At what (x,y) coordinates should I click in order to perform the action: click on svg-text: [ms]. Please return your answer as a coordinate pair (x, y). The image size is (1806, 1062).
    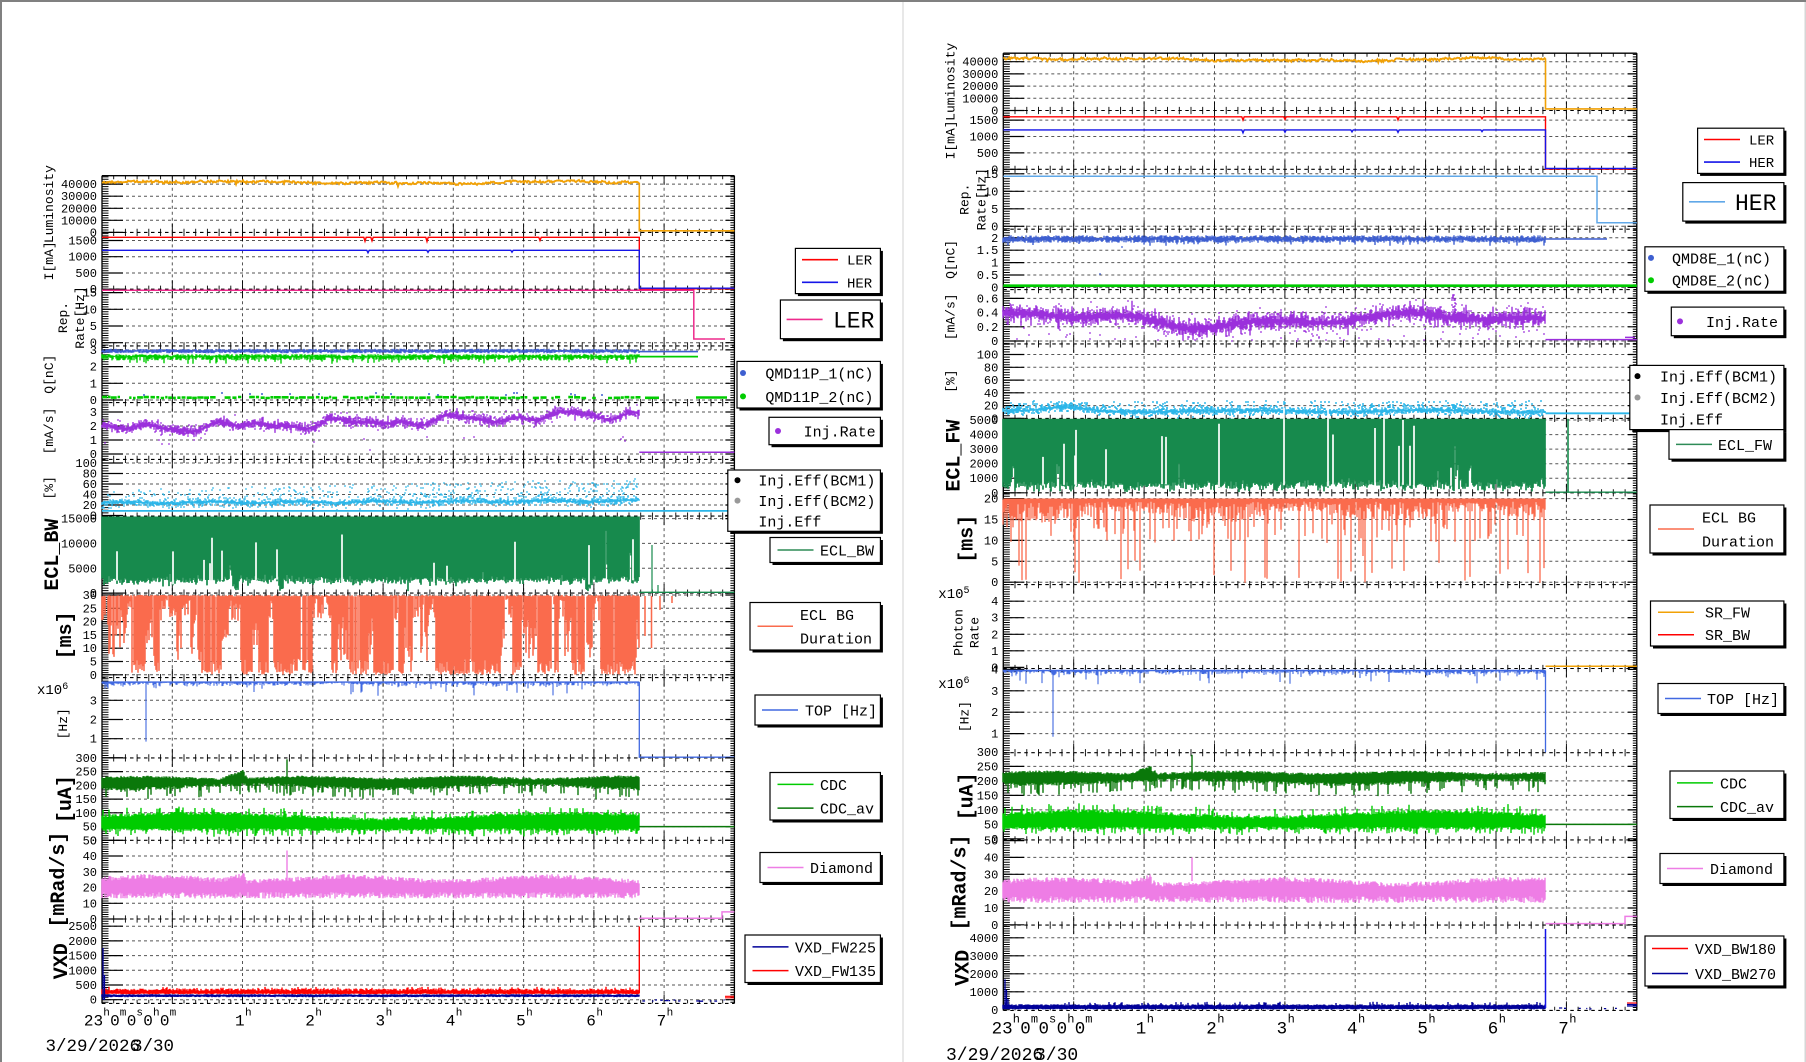
    Looking at the image, I should click on (967, 539).